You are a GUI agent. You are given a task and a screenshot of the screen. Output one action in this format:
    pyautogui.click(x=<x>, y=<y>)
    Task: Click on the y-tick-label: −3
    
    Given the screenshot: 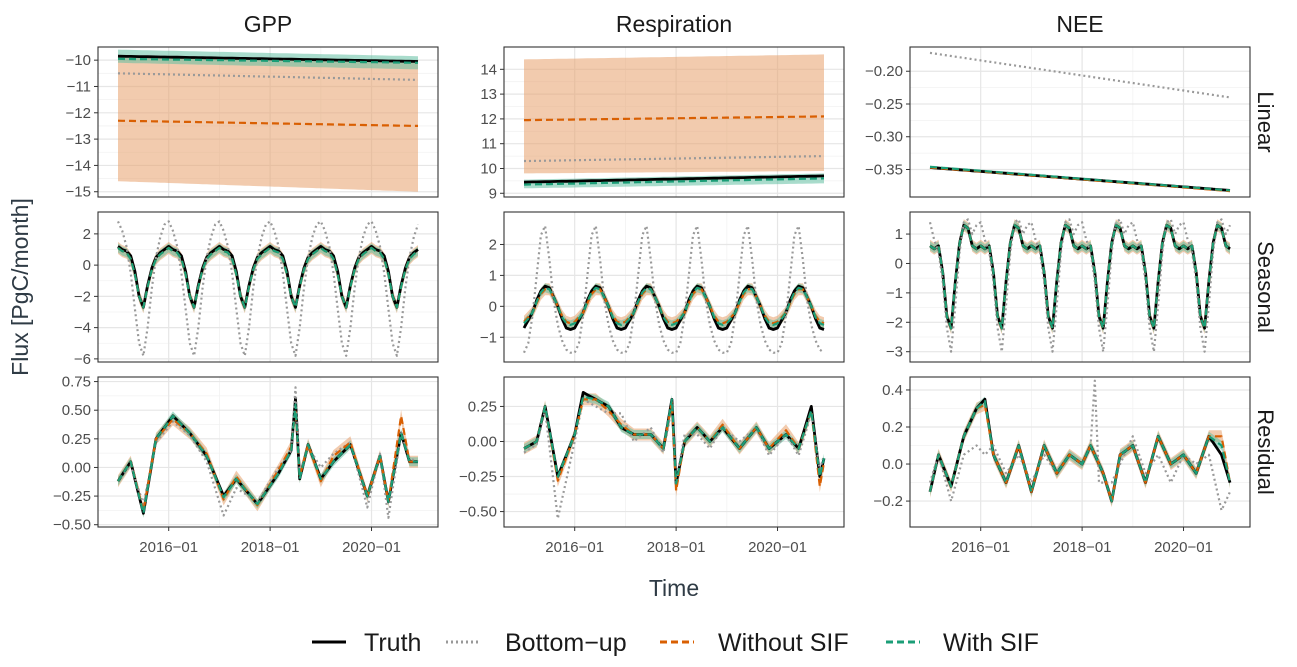 What is the action you would take?
    pyautogui.click(x=894, y=352)
    